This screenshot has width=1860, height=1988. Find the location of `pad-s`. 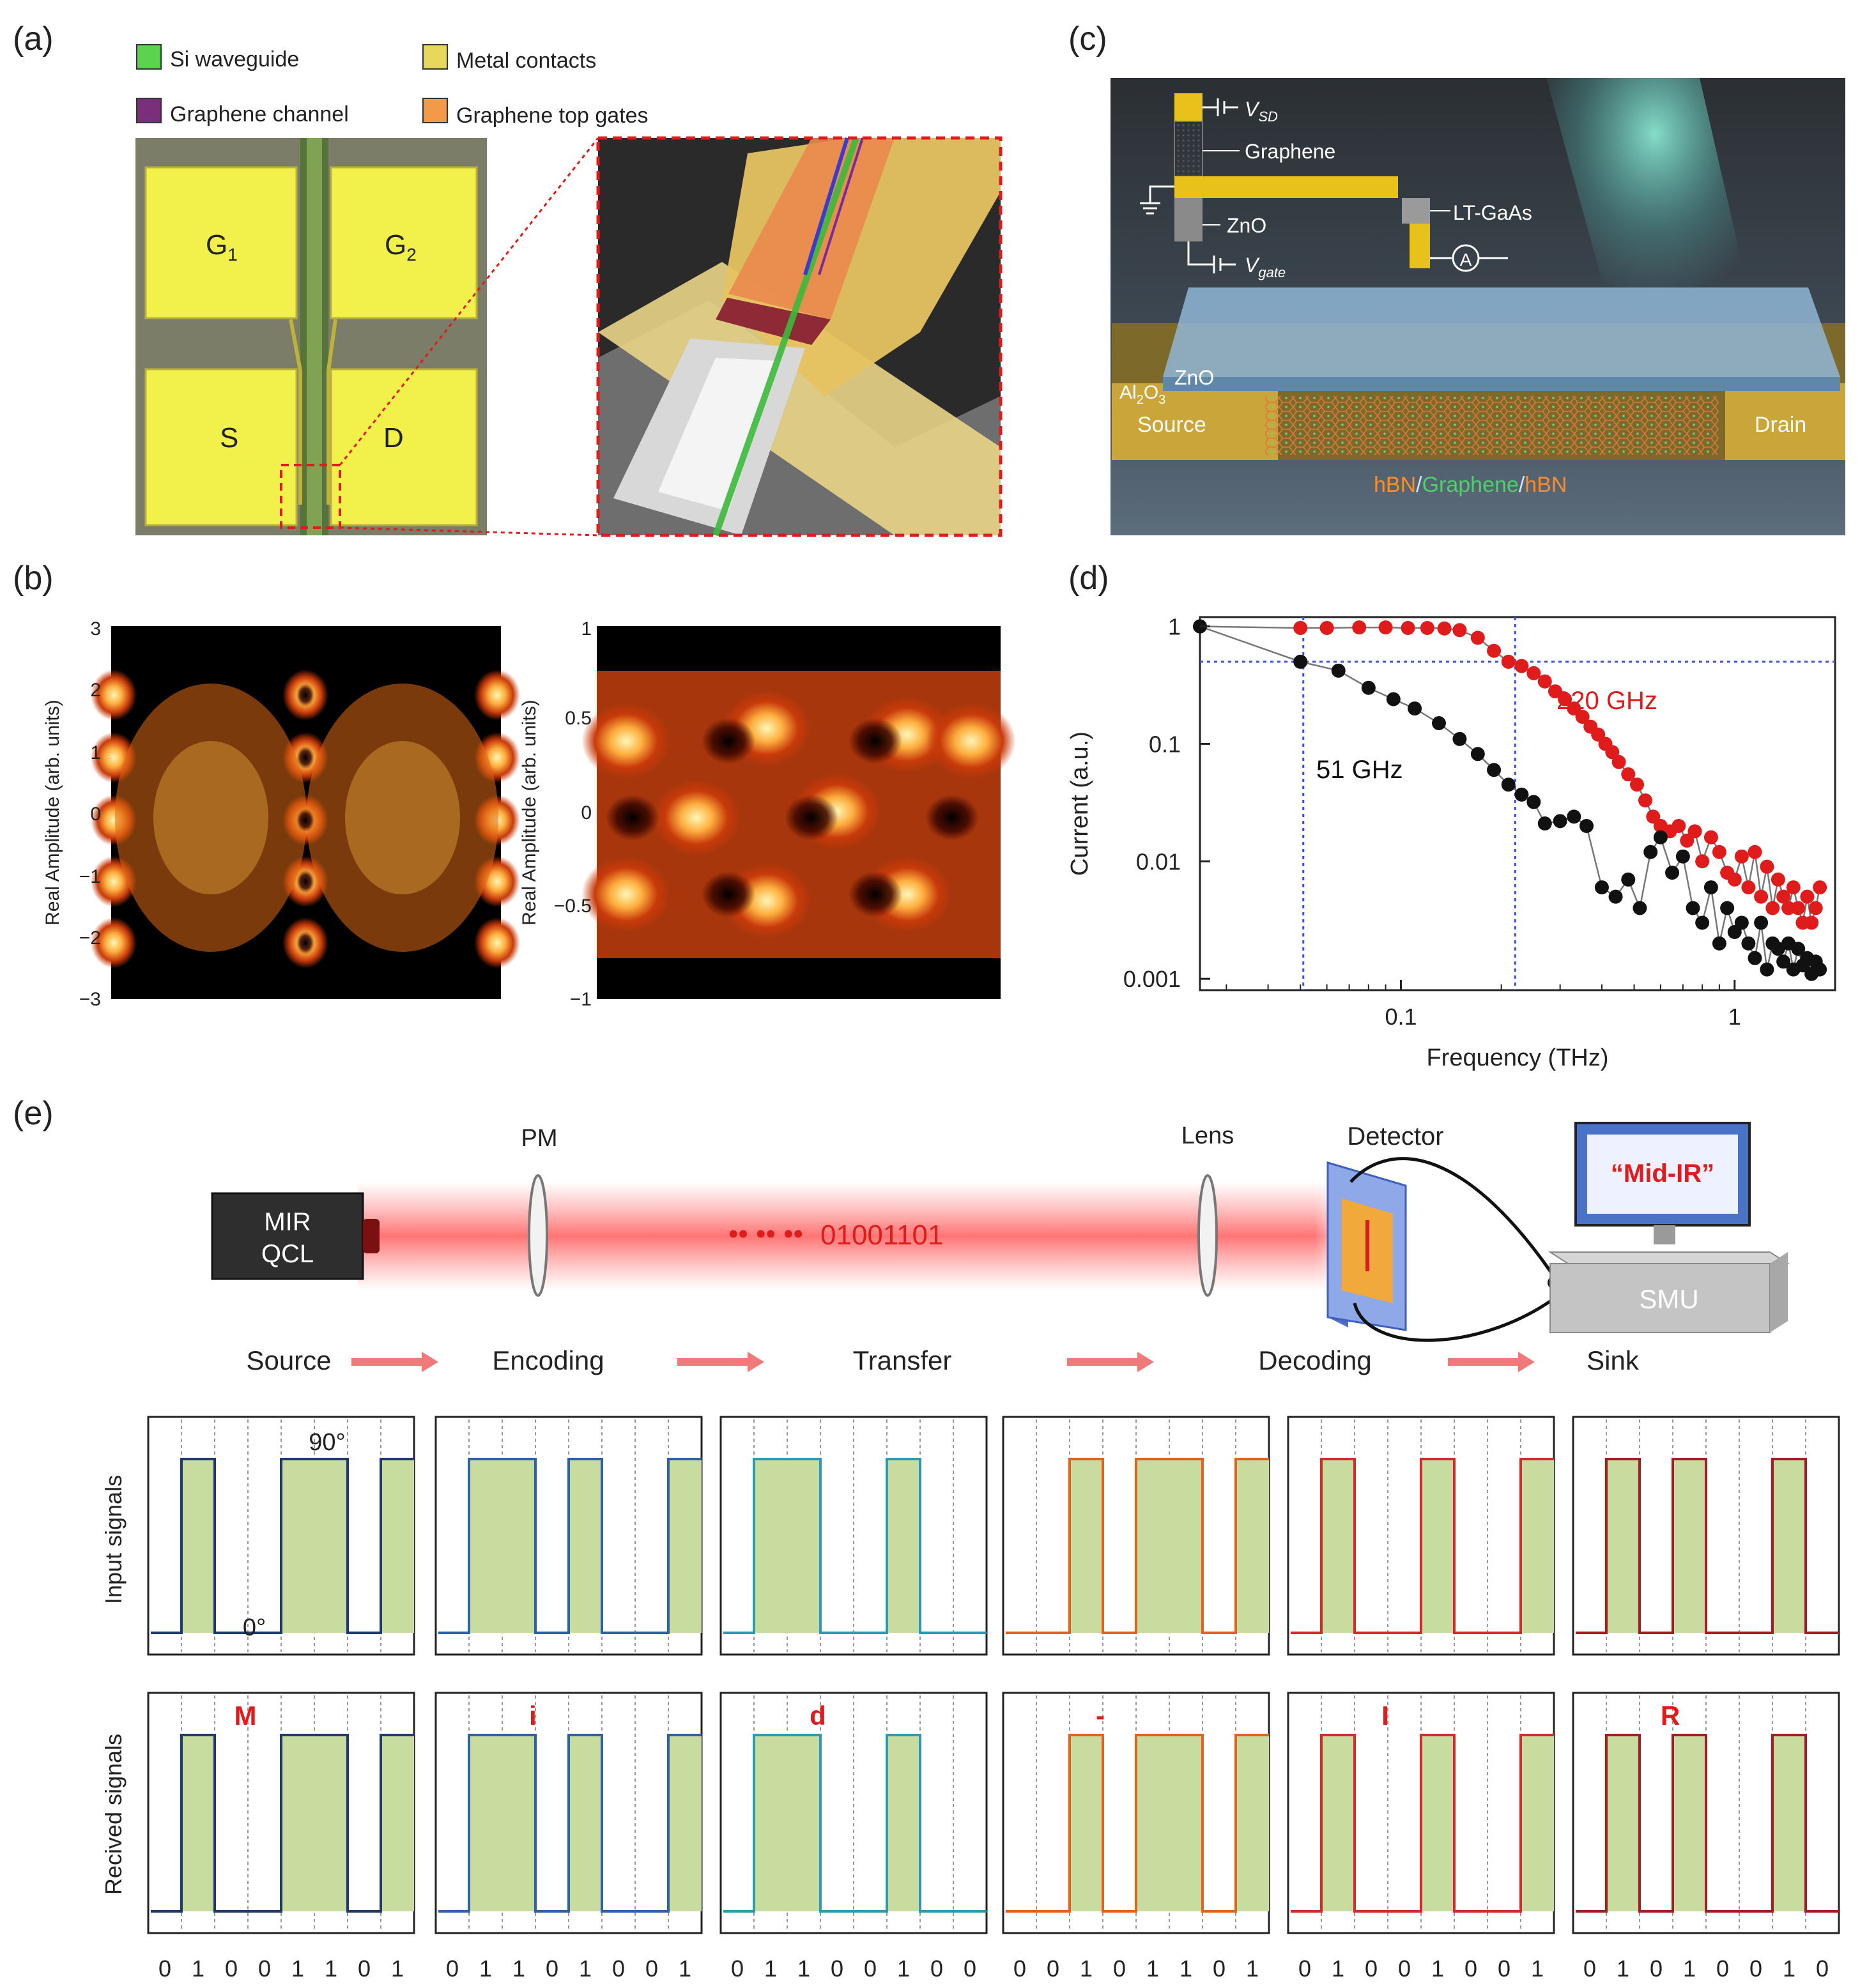

pad-s is located at coordinates (221, 447).